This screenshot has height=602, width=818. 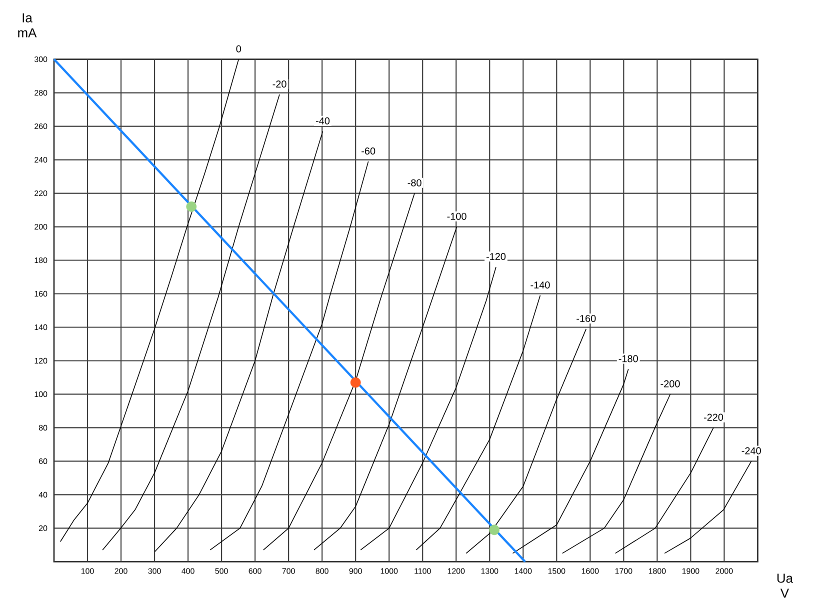 What do you see at coordinates (628, 358) in the screenshot?
I see `series-label: -180` at bounding box center [628, 358].